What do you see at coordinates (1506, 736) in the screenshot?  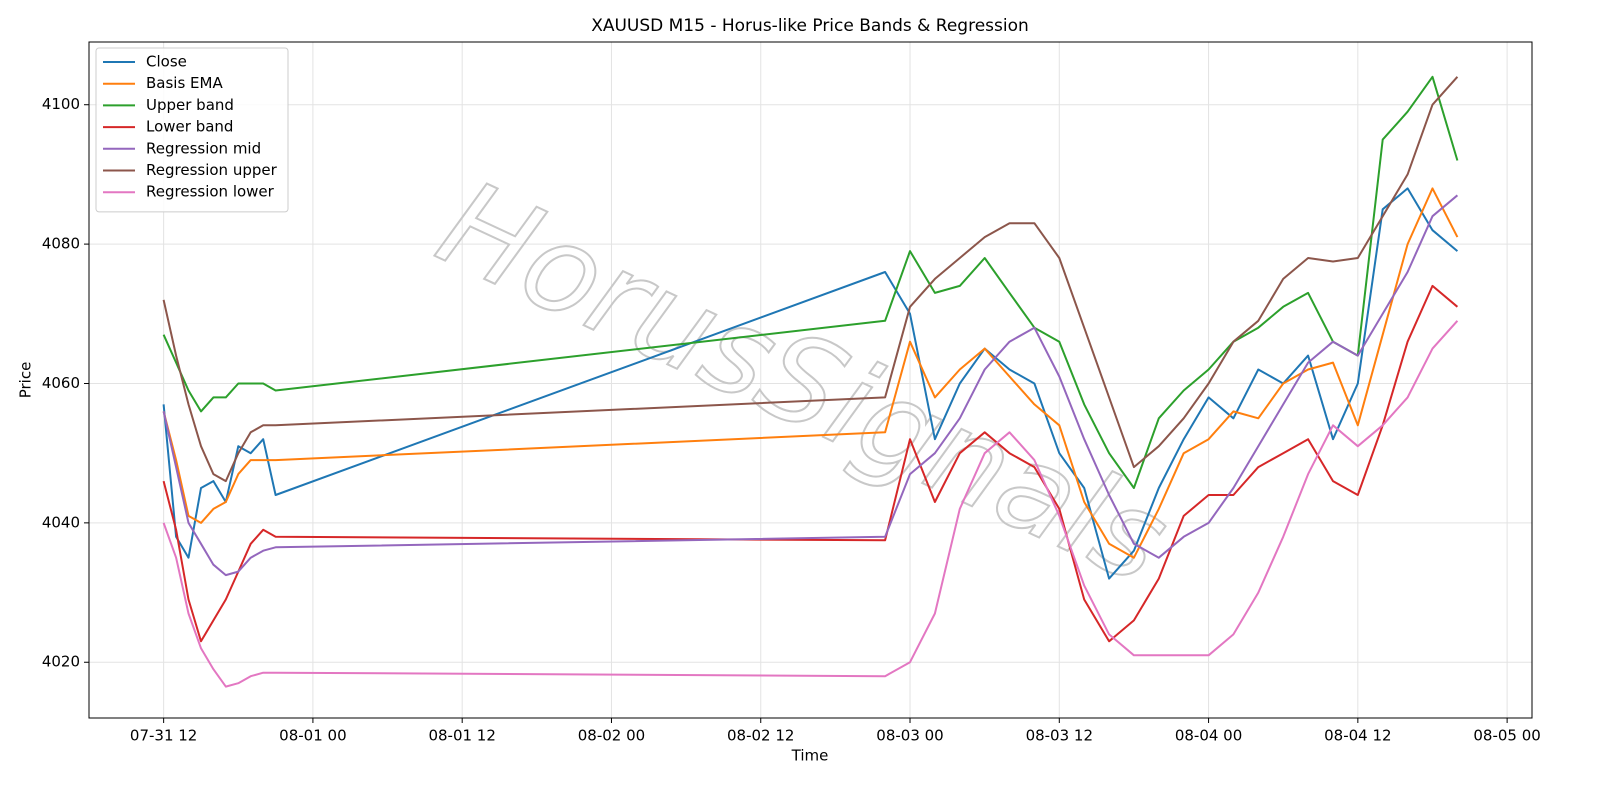 I see `x-tick-label: 08-05 00` at bounding box center [1506, 736].